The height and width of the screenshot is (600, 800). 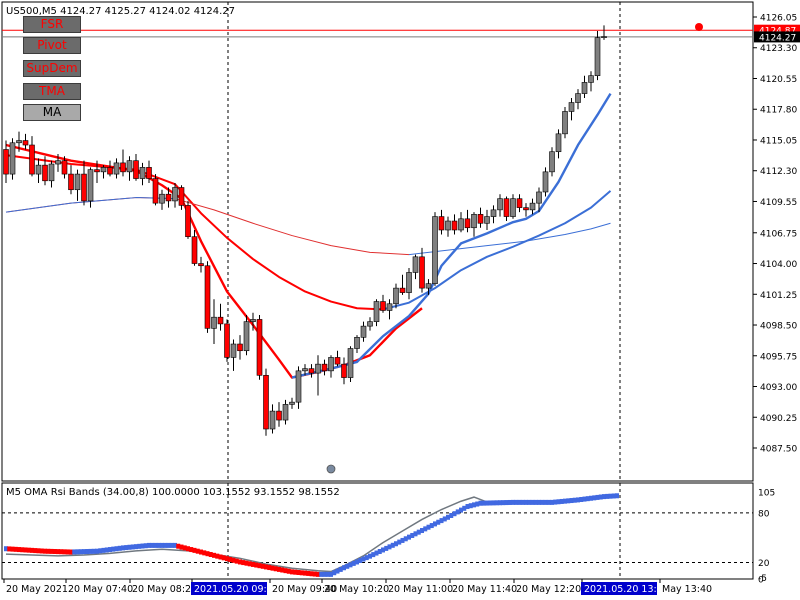 I want to click on pivot-button: Pivot, so click(x=52, y=45).